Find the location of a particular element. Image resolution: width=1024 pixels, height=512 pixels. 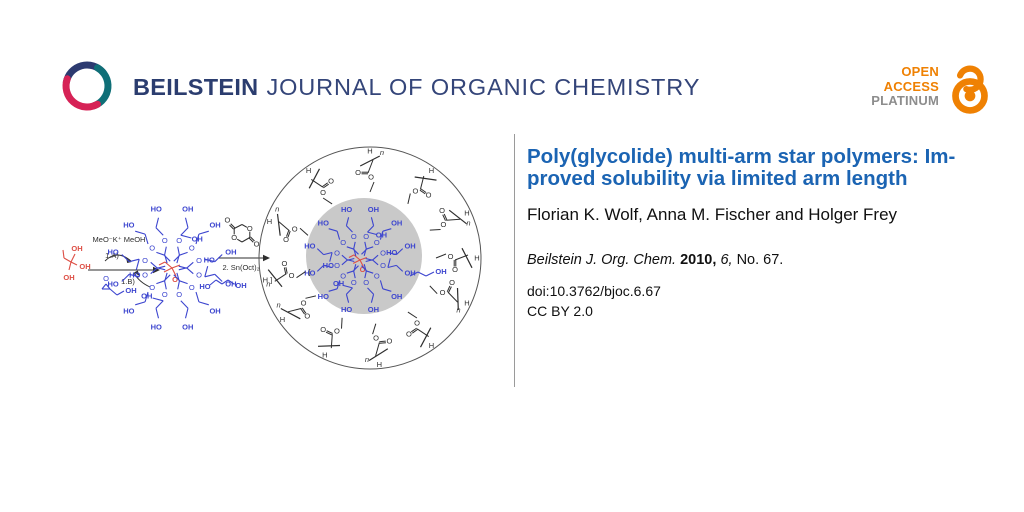

glycolide-structure: O O O O is located at coordinates (241, 232).